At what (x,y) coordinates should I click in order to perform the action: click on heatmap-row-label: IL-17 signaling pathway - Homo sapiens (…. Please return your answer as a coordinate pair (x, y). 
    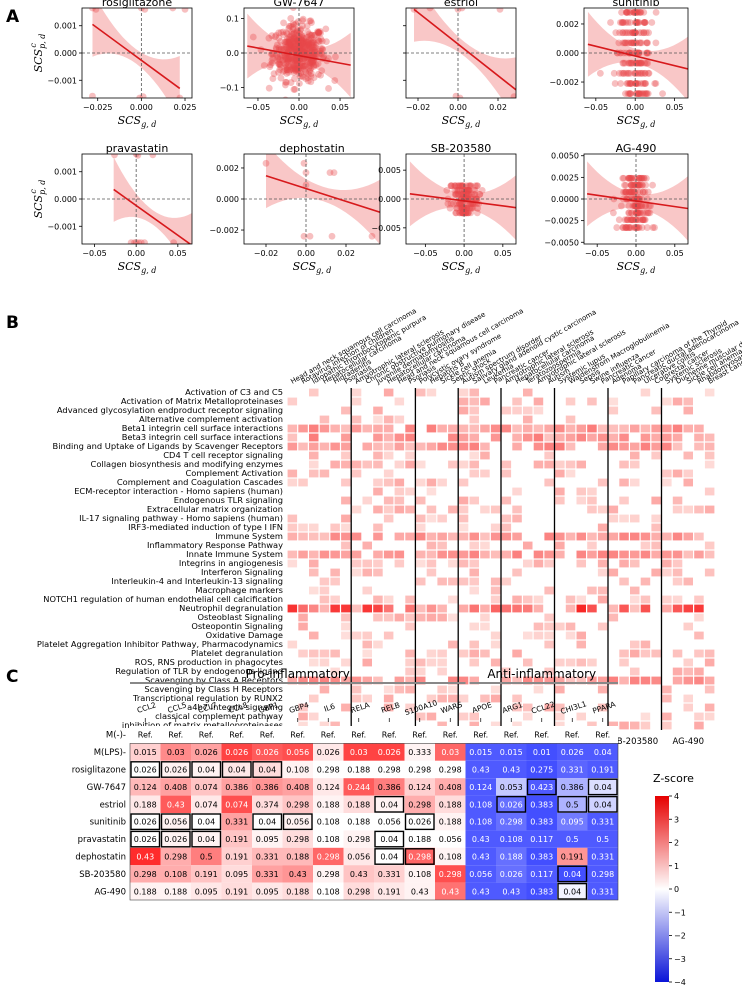
    Looking at the image, I should click on (181, 518).